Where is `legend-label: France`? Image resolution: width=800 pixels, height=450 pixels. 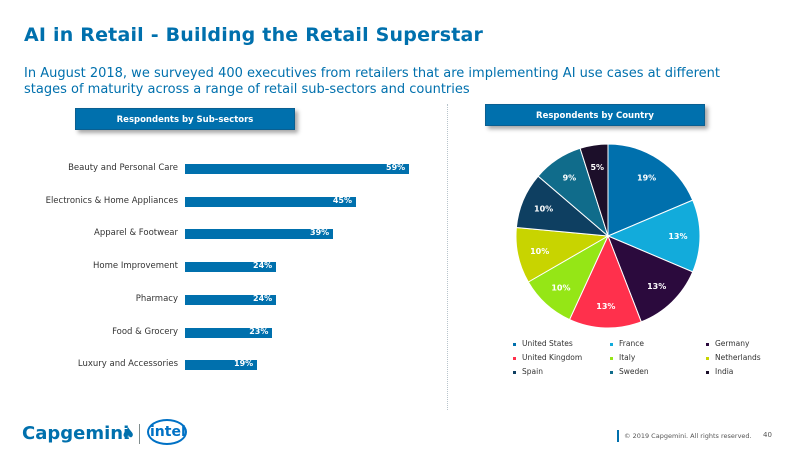
legend-label: France is located at coordinates (631, 343).